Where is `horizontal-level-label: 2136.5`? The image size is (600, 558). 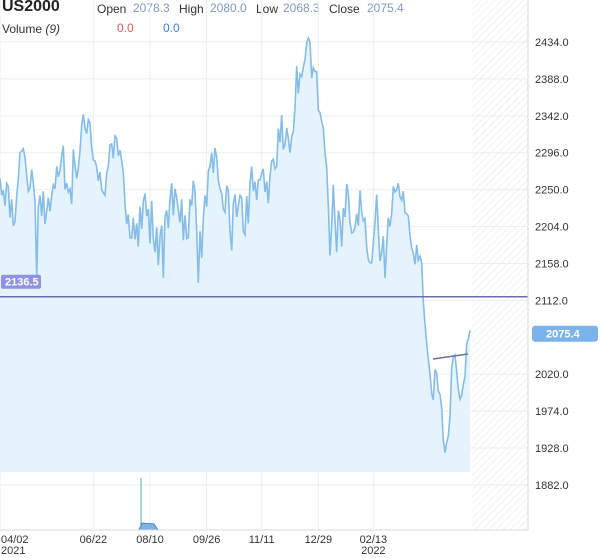
horizontal-level-label: 2136.5 is located at coordinates (22, 283).